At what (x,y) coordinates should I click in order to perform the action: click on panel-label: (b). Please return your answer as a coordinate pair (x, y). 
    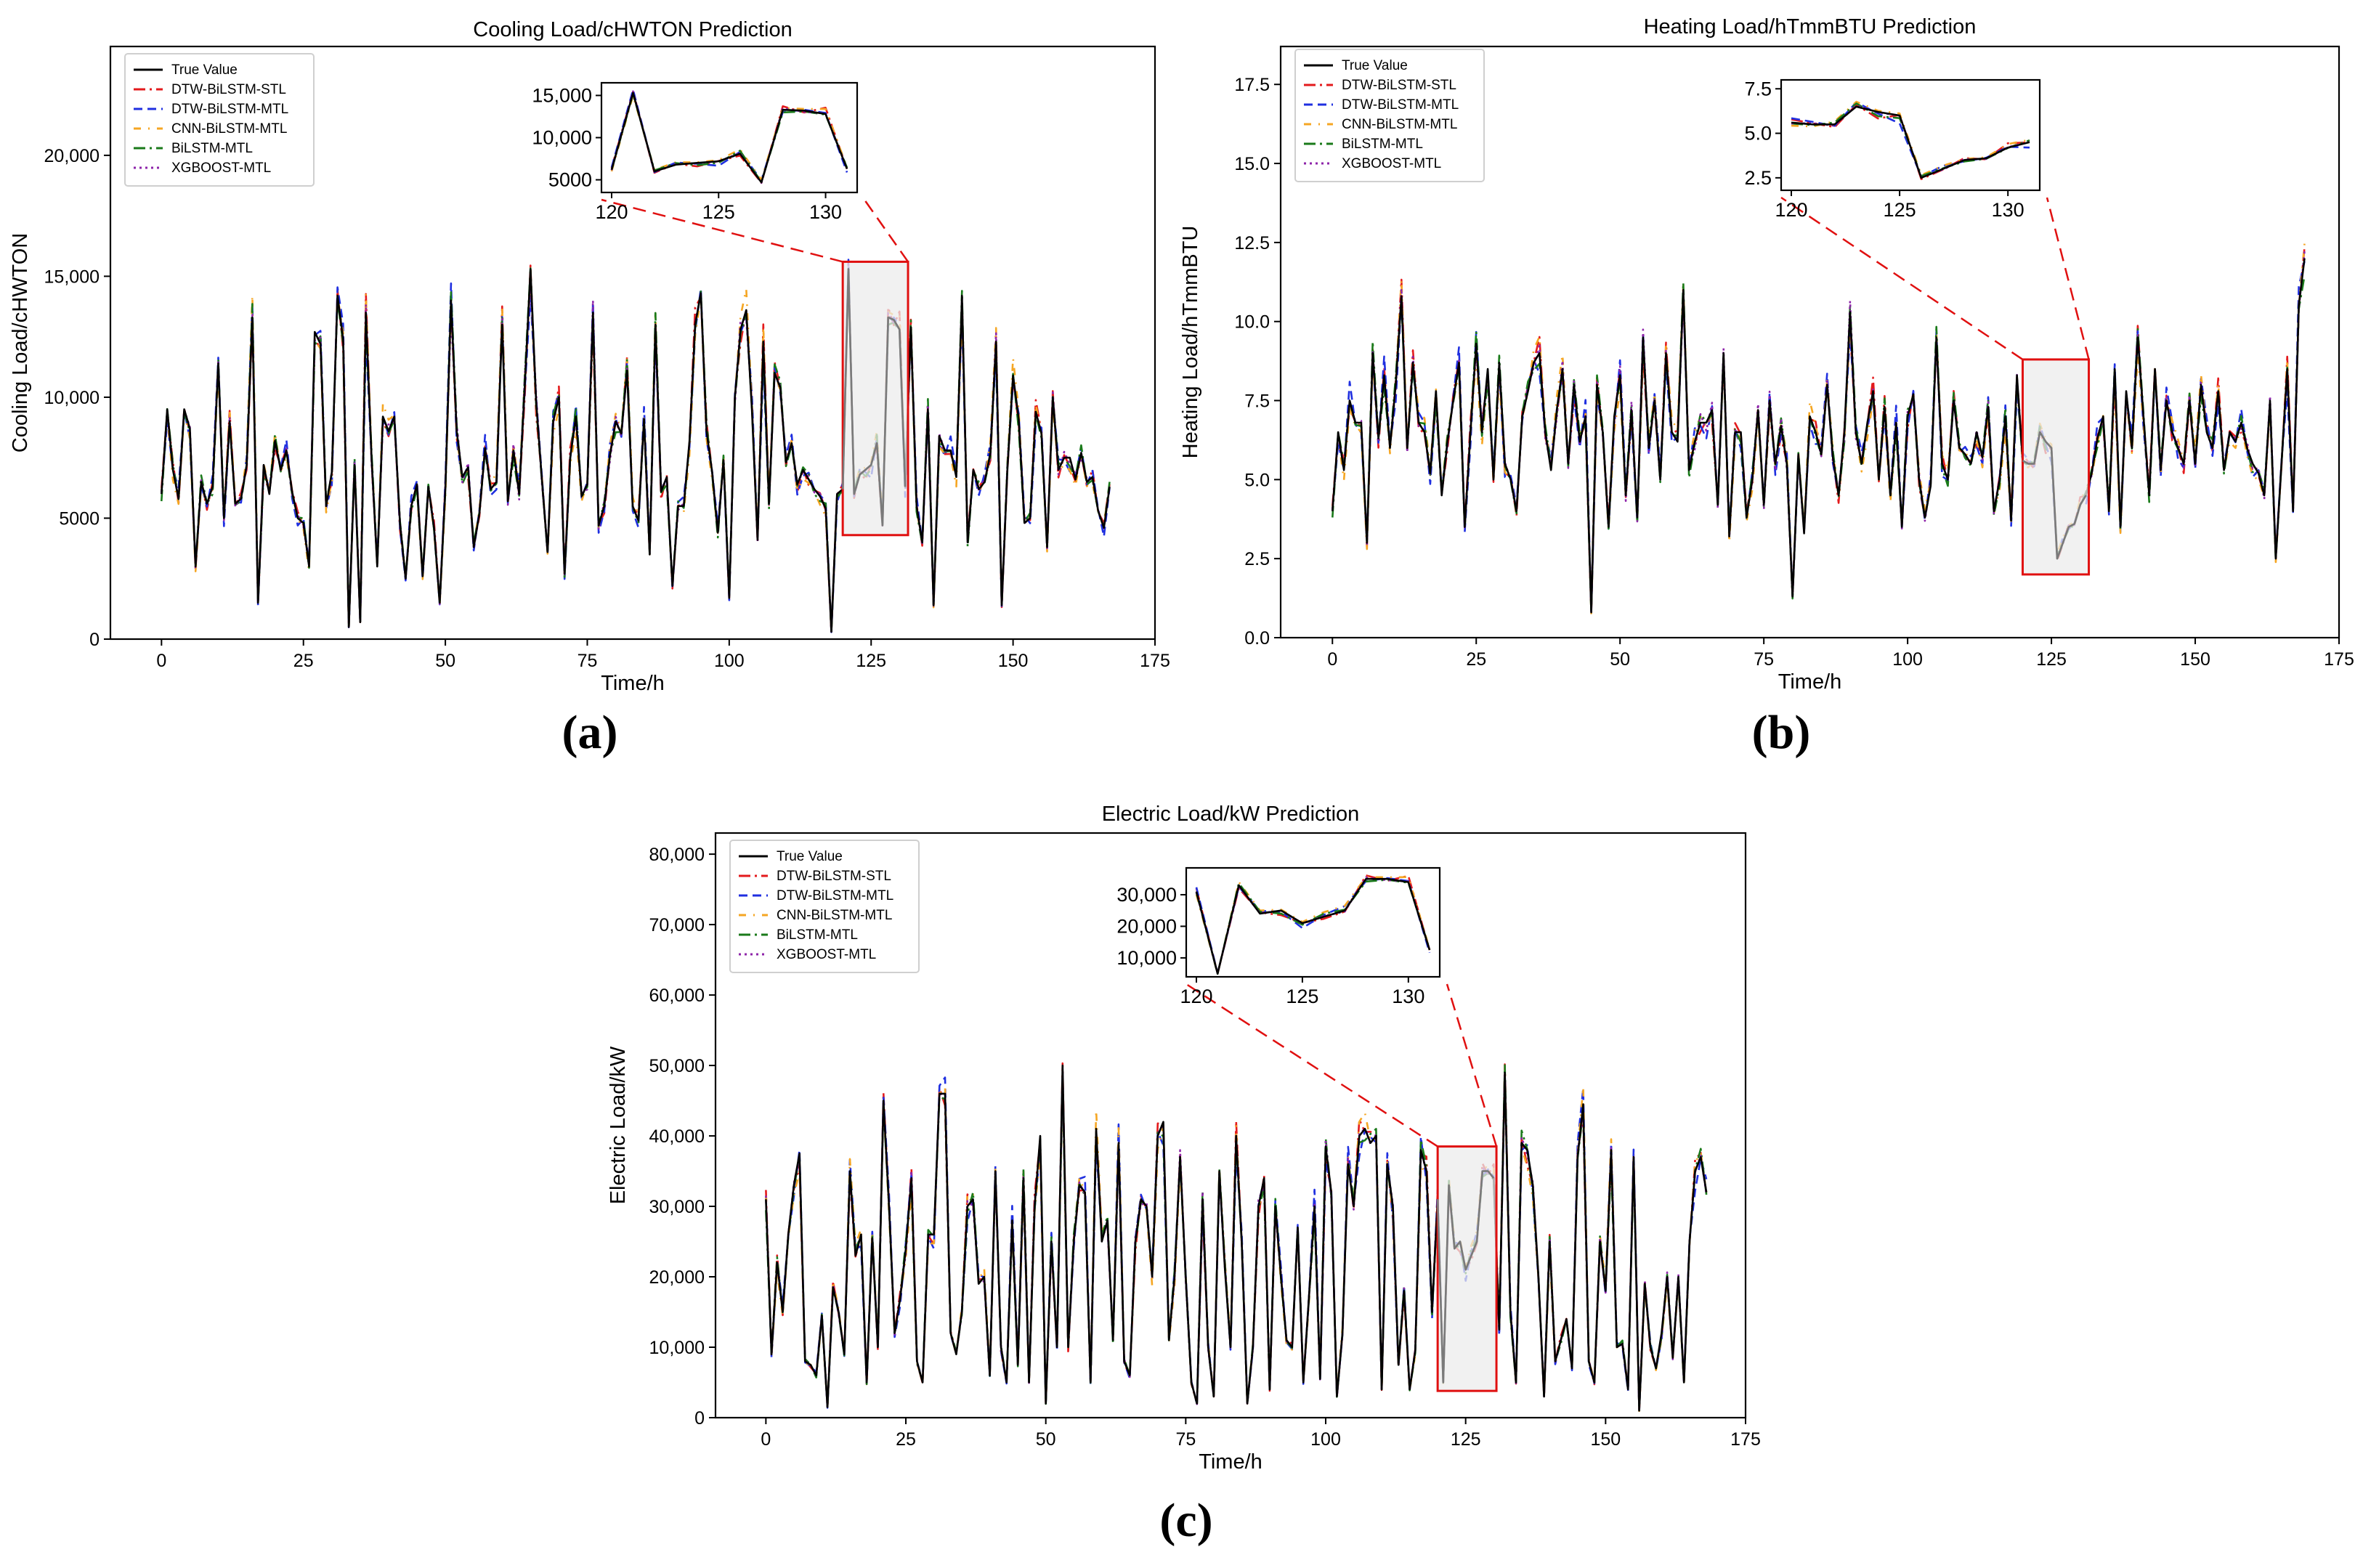
    Looking at the image, I should click on (1781, 732).